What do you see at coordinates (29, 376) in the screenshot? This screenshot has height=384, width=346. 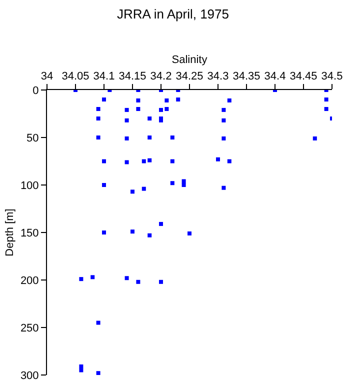 I see `y-tick-label: 300` at bounding box center [29, 376].